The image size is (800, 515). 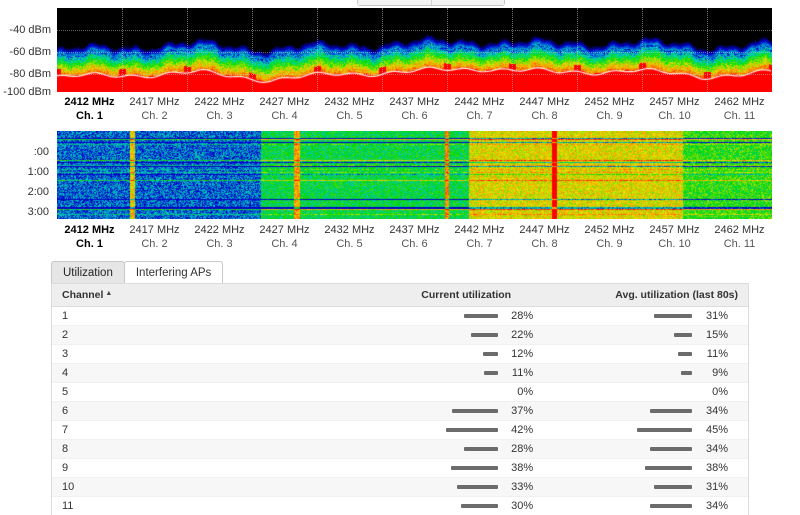 I want to click on channel-number-label: Ch. 3, so click(x=219, y=244).